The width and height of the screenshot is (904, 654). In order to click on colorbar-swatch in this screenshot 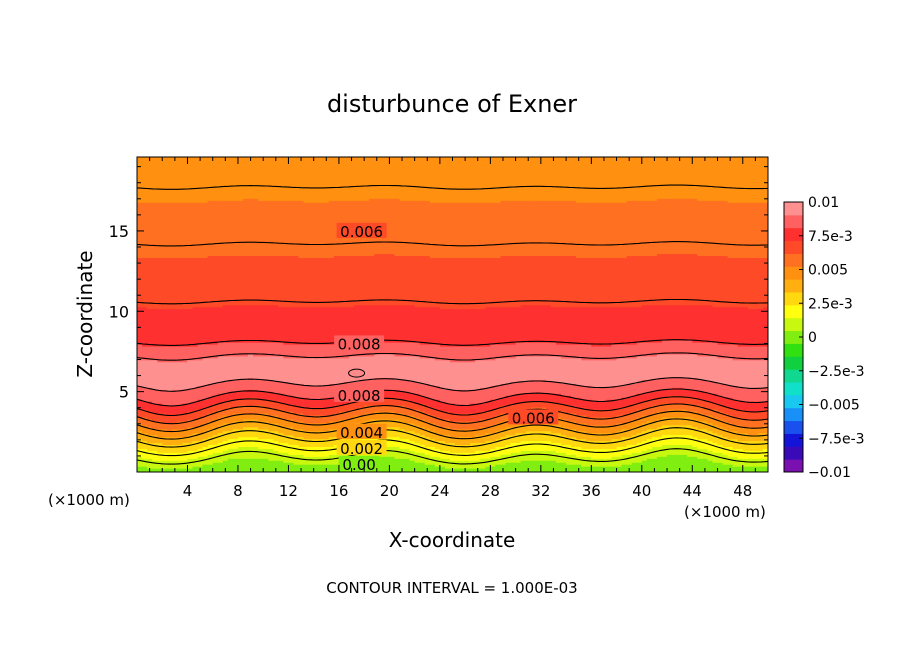, I will do `click(793, 427)`.